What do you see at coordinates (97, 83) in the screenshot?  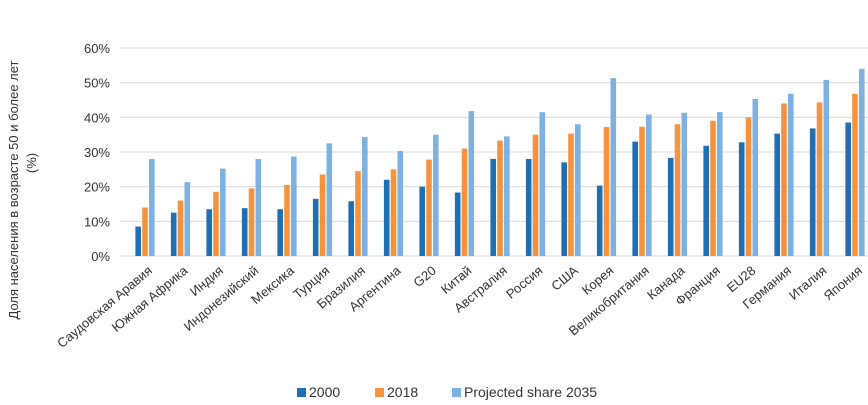 I see `y-tick-label: 50%` at bounding box center [97, 83].